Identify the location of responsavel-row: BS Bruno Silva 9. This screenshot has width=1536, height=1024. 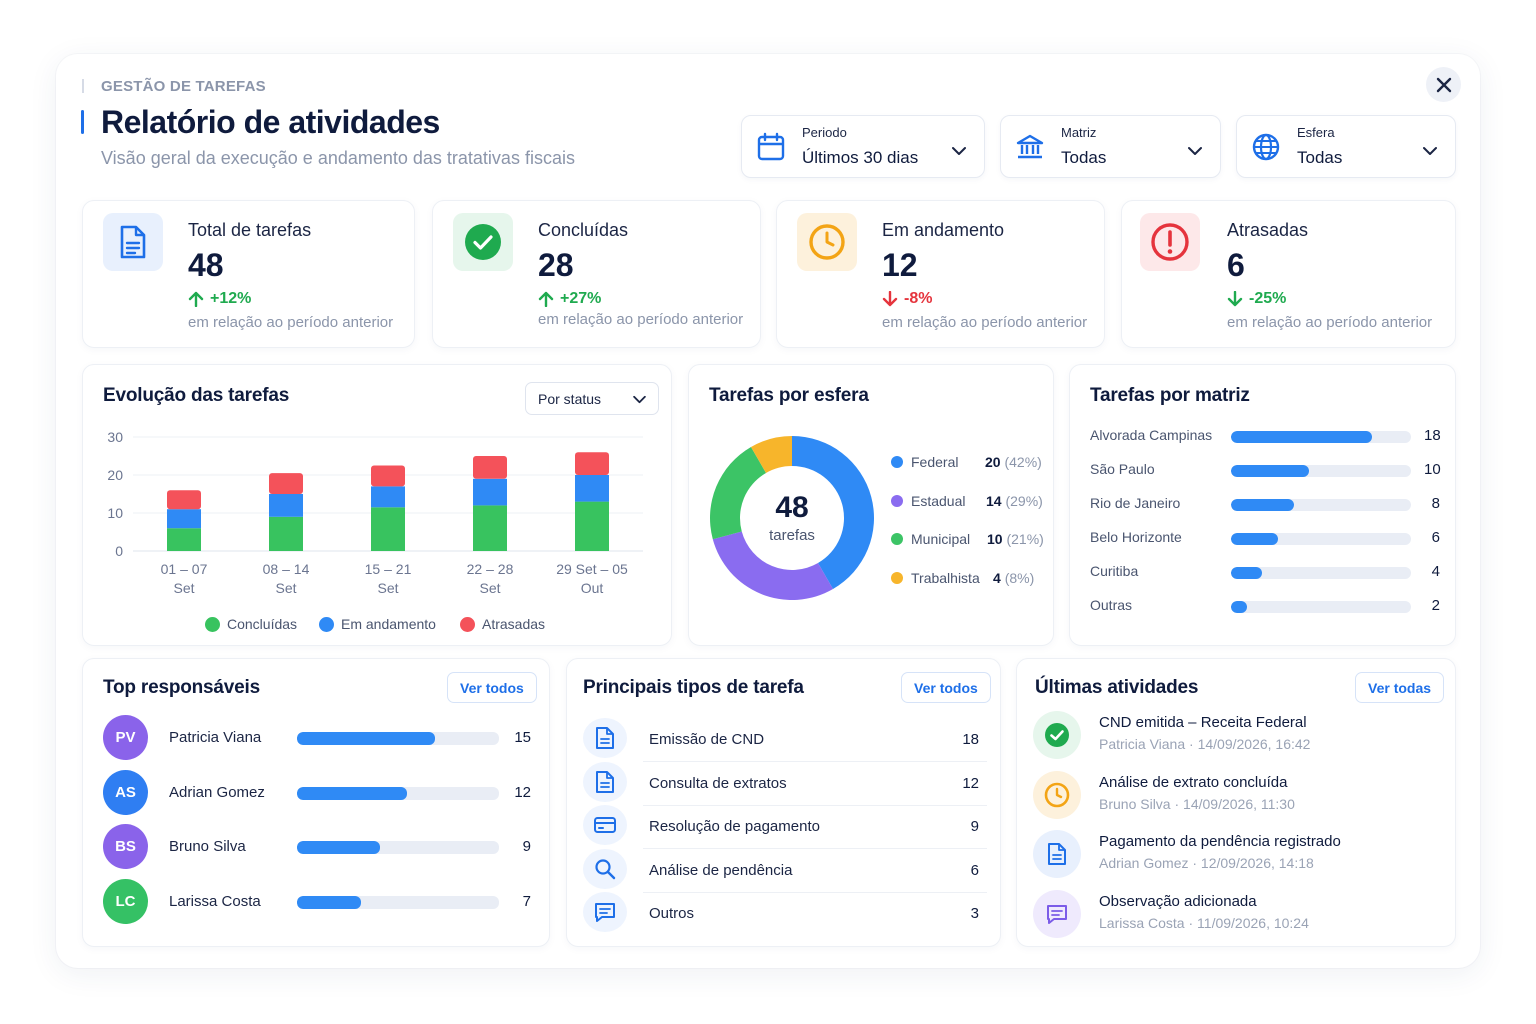
(318, 847).